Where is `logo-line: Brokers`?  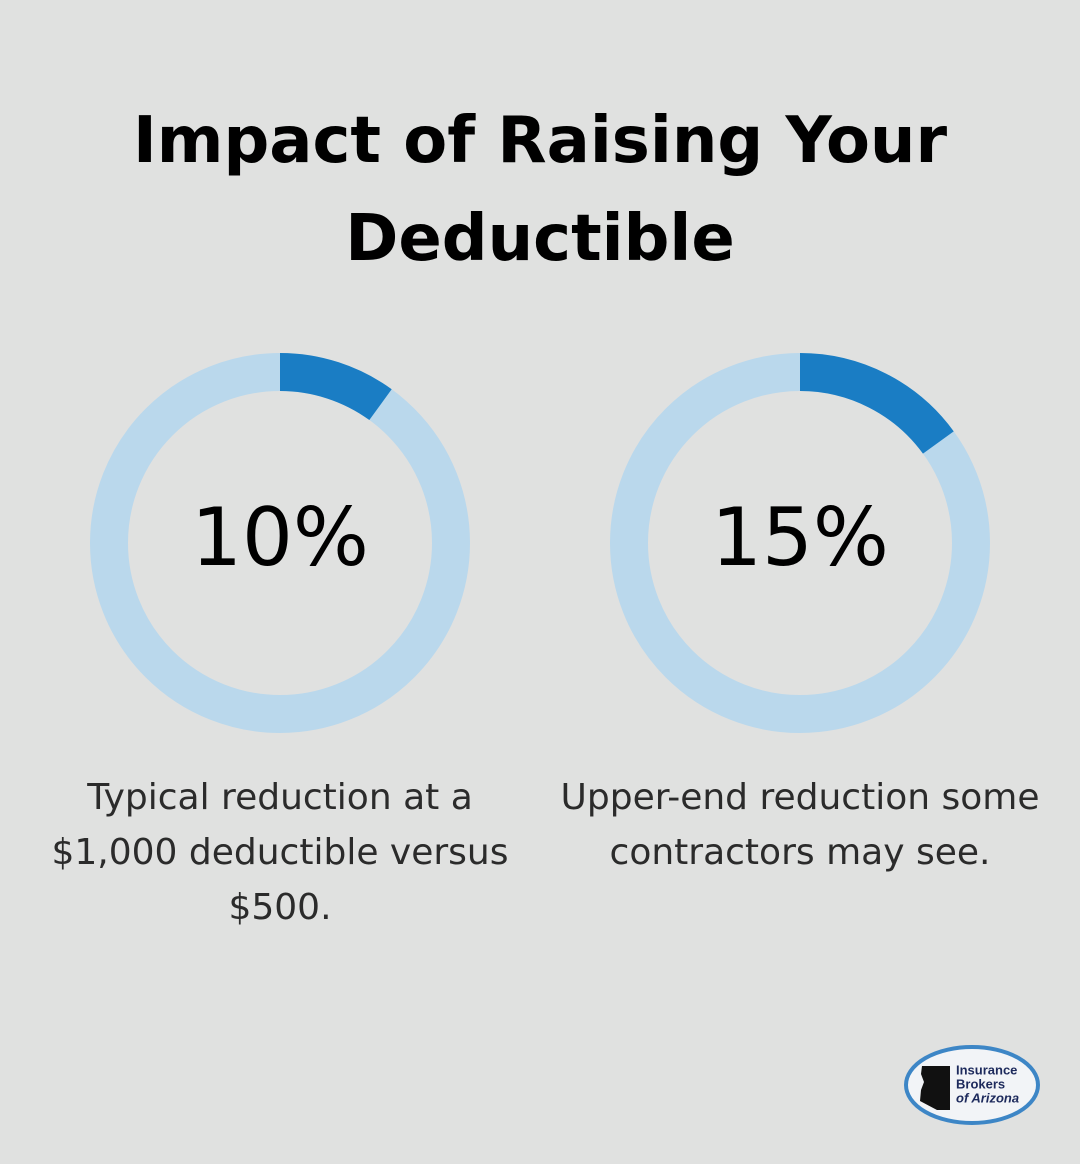 logo-line: Brokers is located at coordinates (980, 1083).